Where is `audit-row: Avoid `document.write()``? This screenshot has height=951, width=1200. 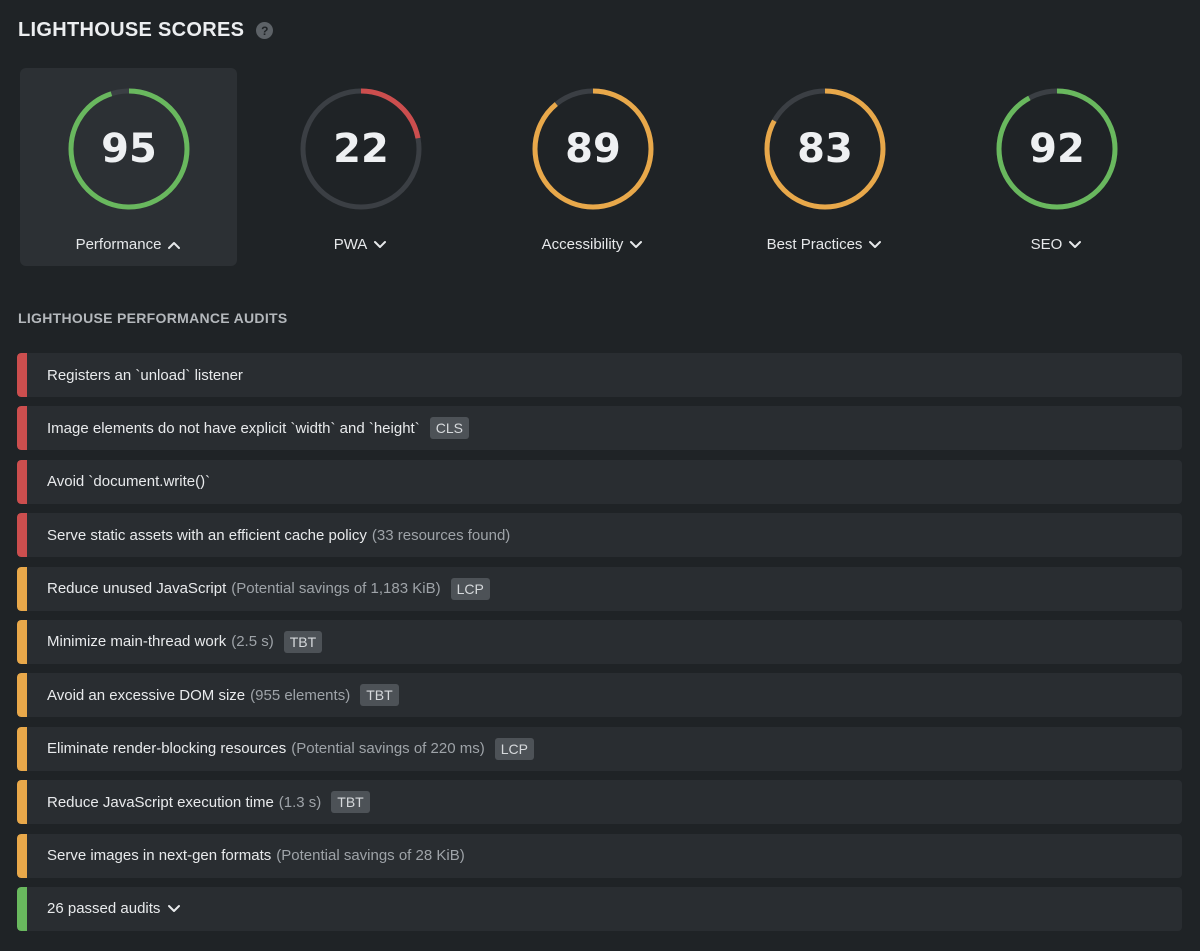
audit-row: Avoid `document.write()` is located at coordinates (599, 481).